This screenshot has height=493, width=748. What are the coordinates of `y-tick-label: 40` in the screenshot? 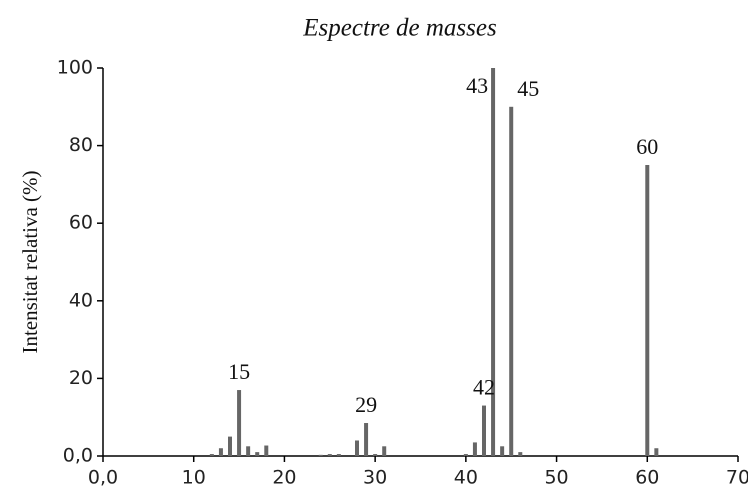 It's located at (81, 300).